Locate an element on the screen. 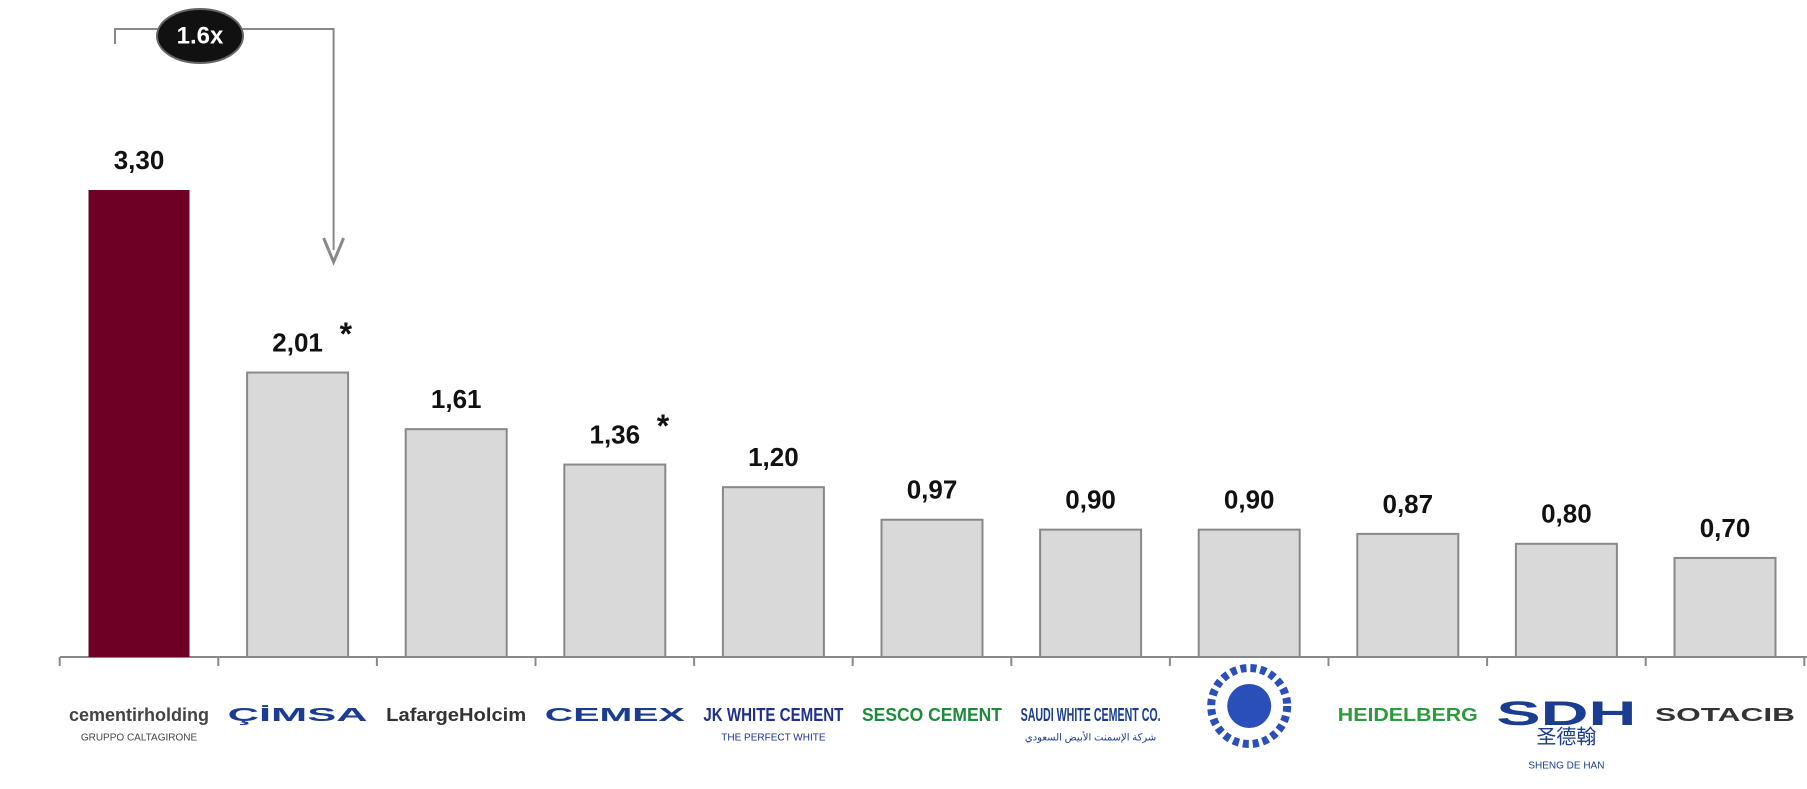 This screenshot has height=789, width=1807. comparison-label: 1.6x is located at coordinates (200, 35).